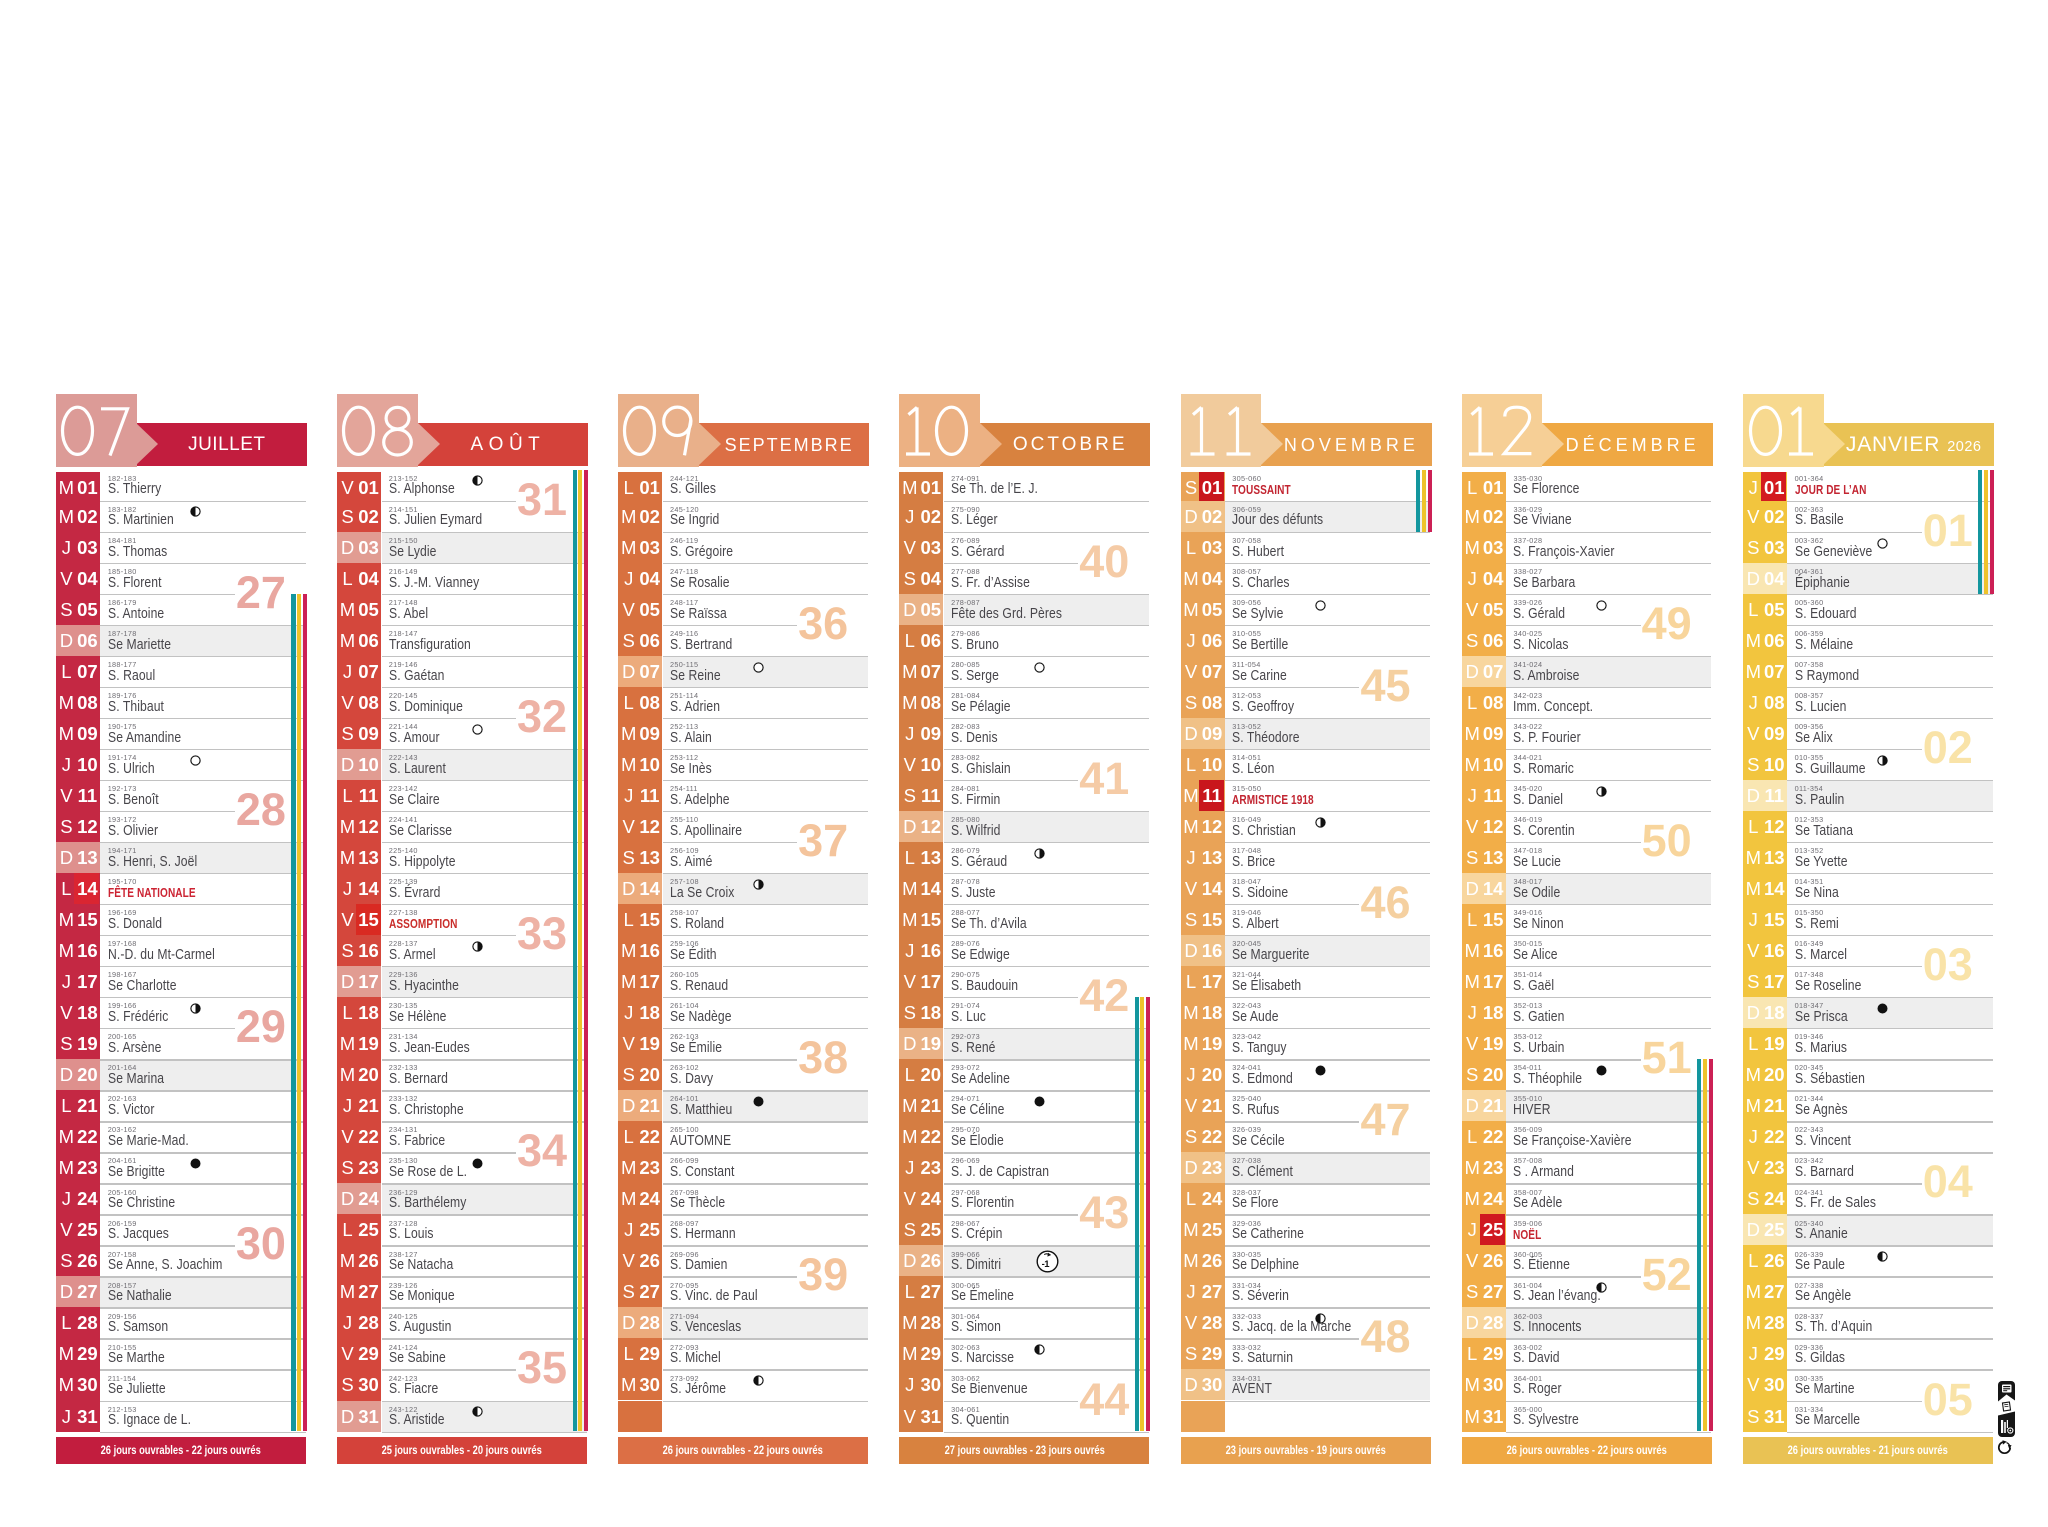 The height and width of the screenshot is (1527, 2048). What do you see at coordinates (1046, 1264) in the screenshot?
I see `svg-text: -1` at bounding box center [1046, 1264].